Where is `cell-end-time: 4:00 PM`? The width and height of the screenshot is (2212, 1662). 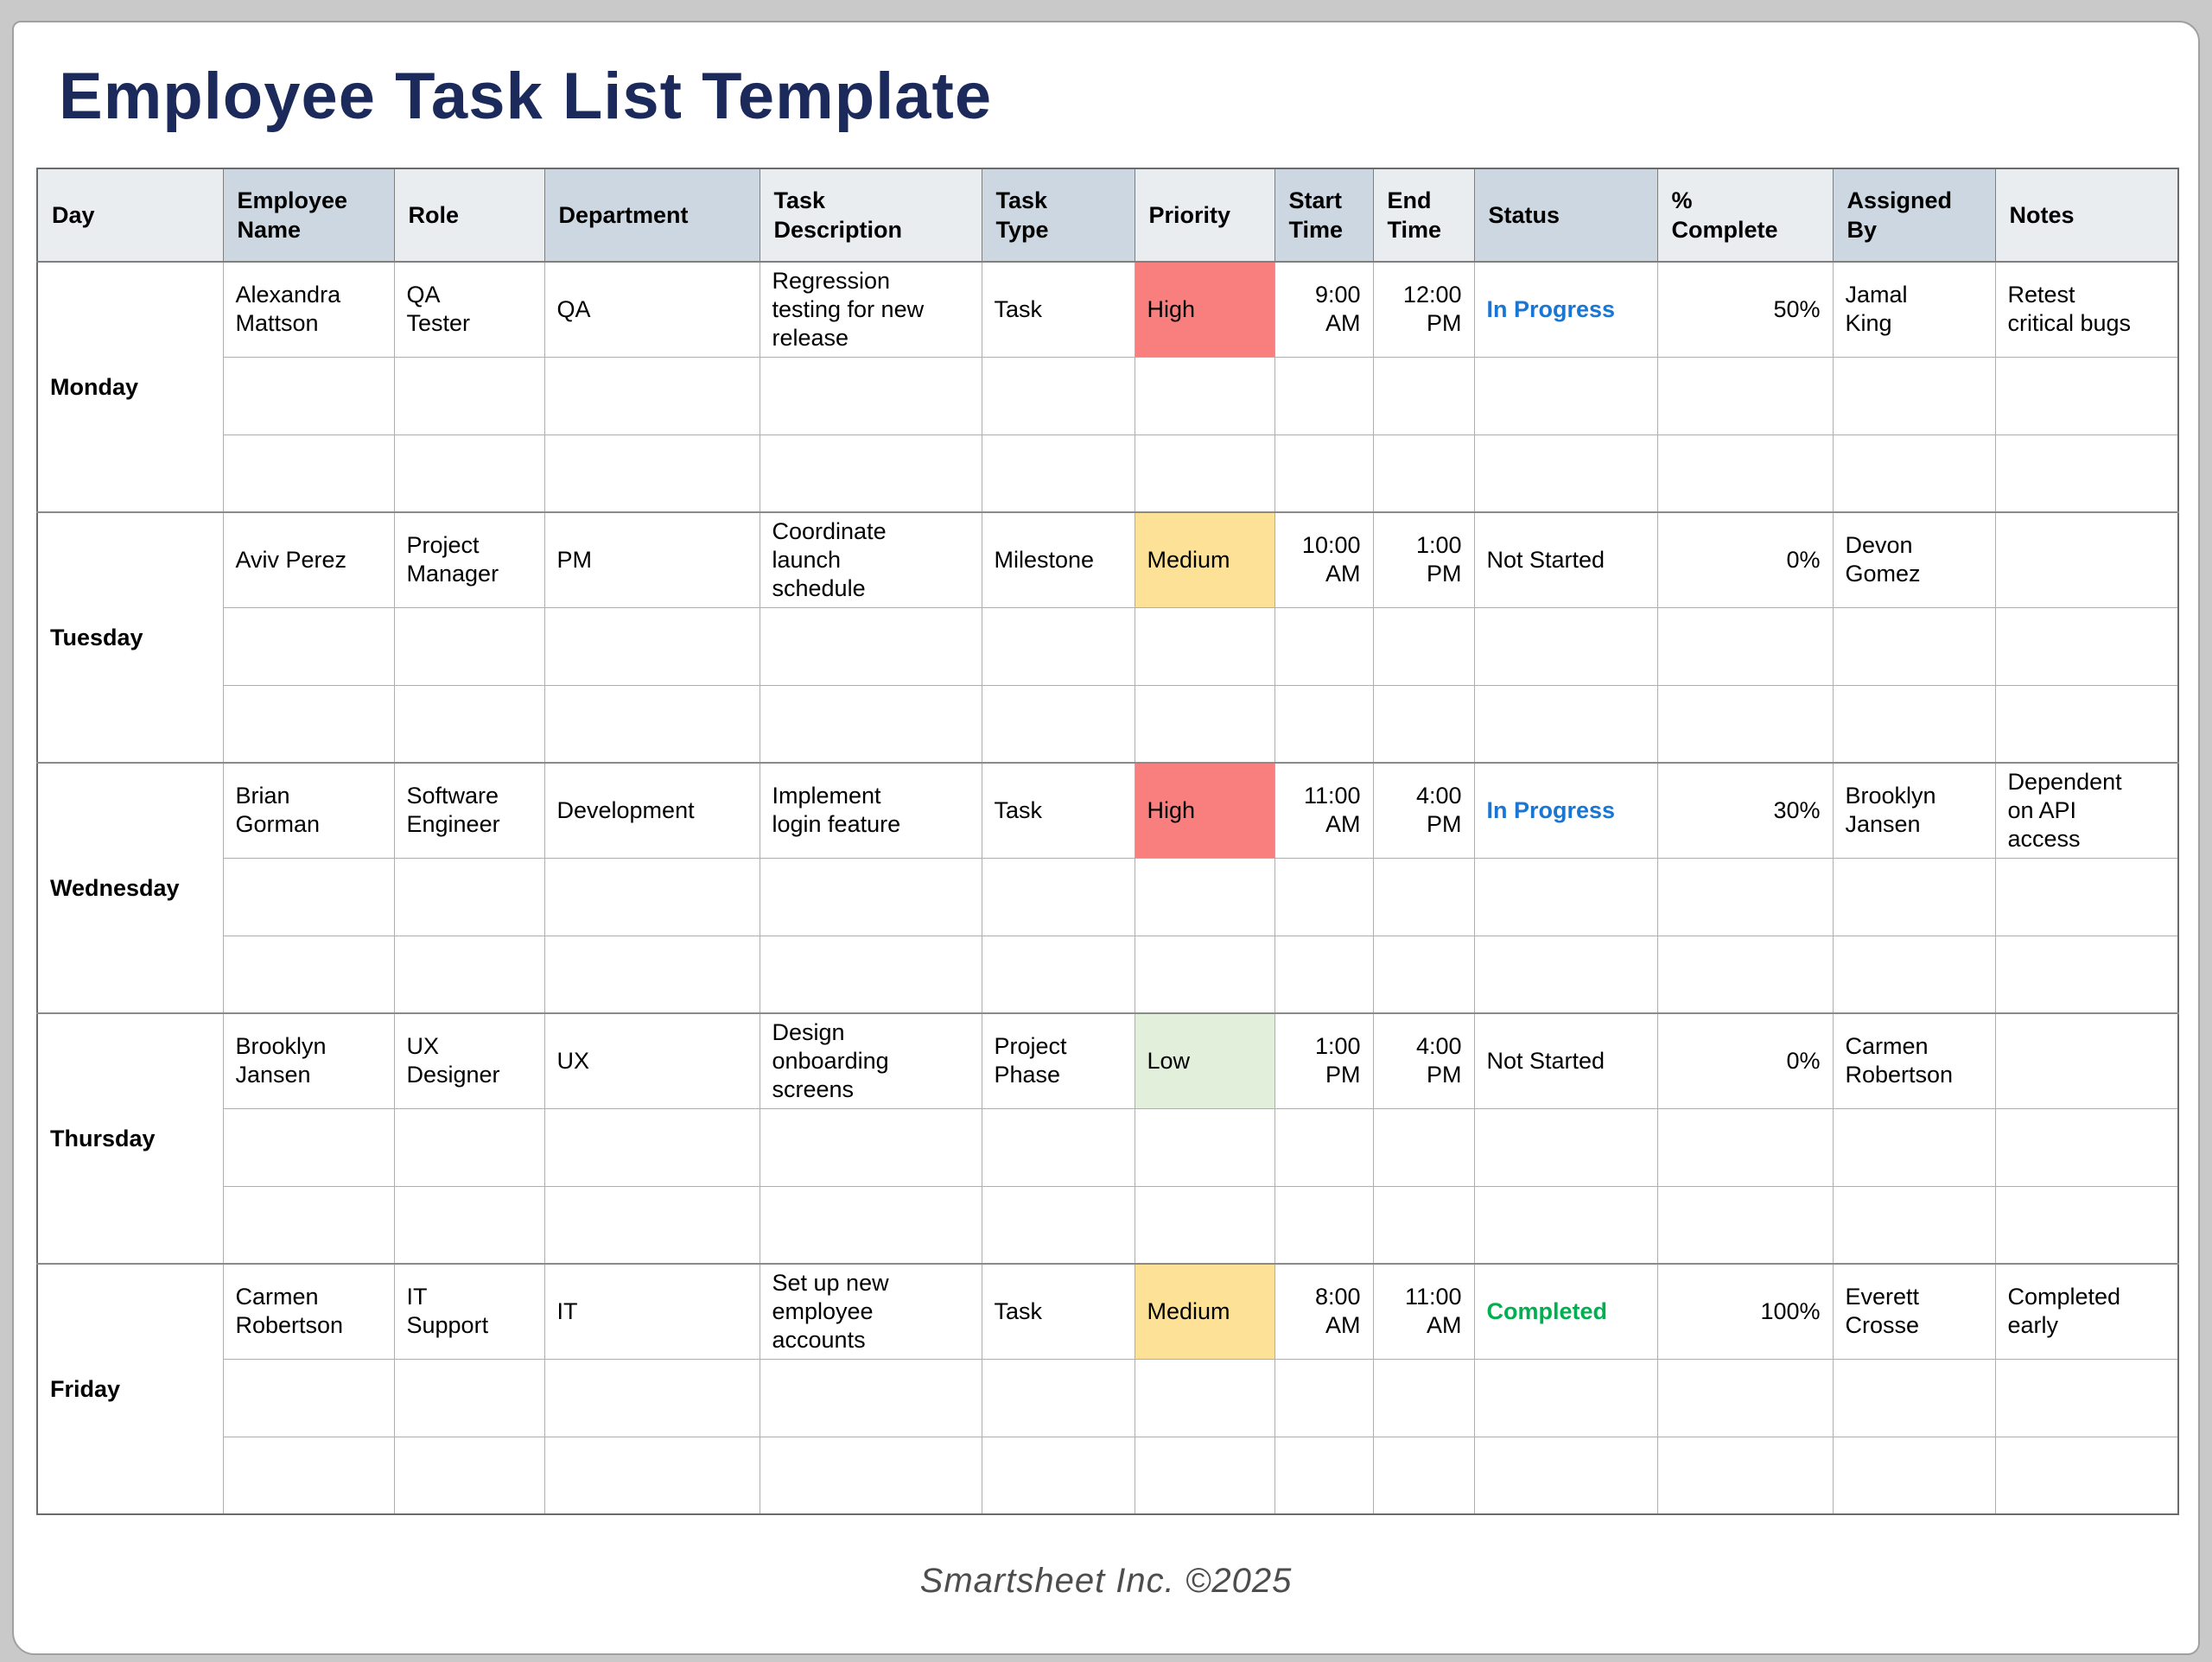 cell-end-time: 4:00 PM is located at coordinates (1423, 810).